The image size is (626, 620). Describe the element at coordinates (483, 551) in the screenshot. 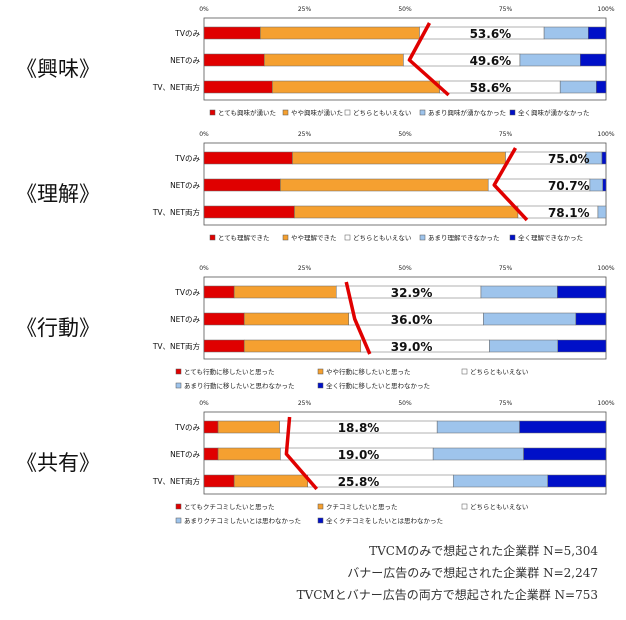

I see `note-tv-only: TVCMのみで想起された企業群 N=5,304` at that location.